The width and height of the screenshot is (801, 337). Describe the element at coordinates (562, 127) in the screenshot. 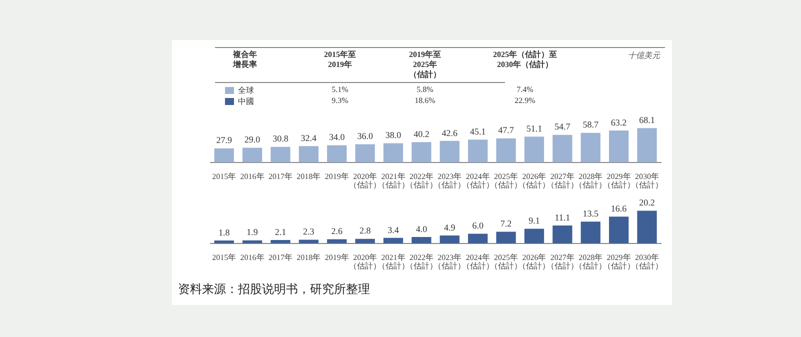

I see `data-label: 54.7` at that location.